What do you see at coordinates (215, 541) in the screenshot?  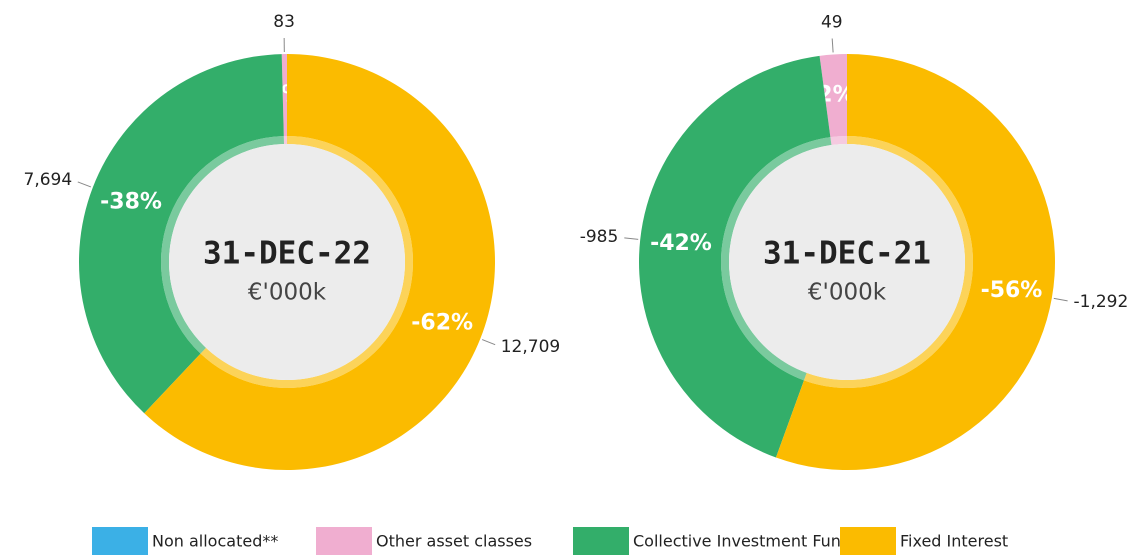 I see `legend-label: Non allocated**` at bounding box center [215, 541].